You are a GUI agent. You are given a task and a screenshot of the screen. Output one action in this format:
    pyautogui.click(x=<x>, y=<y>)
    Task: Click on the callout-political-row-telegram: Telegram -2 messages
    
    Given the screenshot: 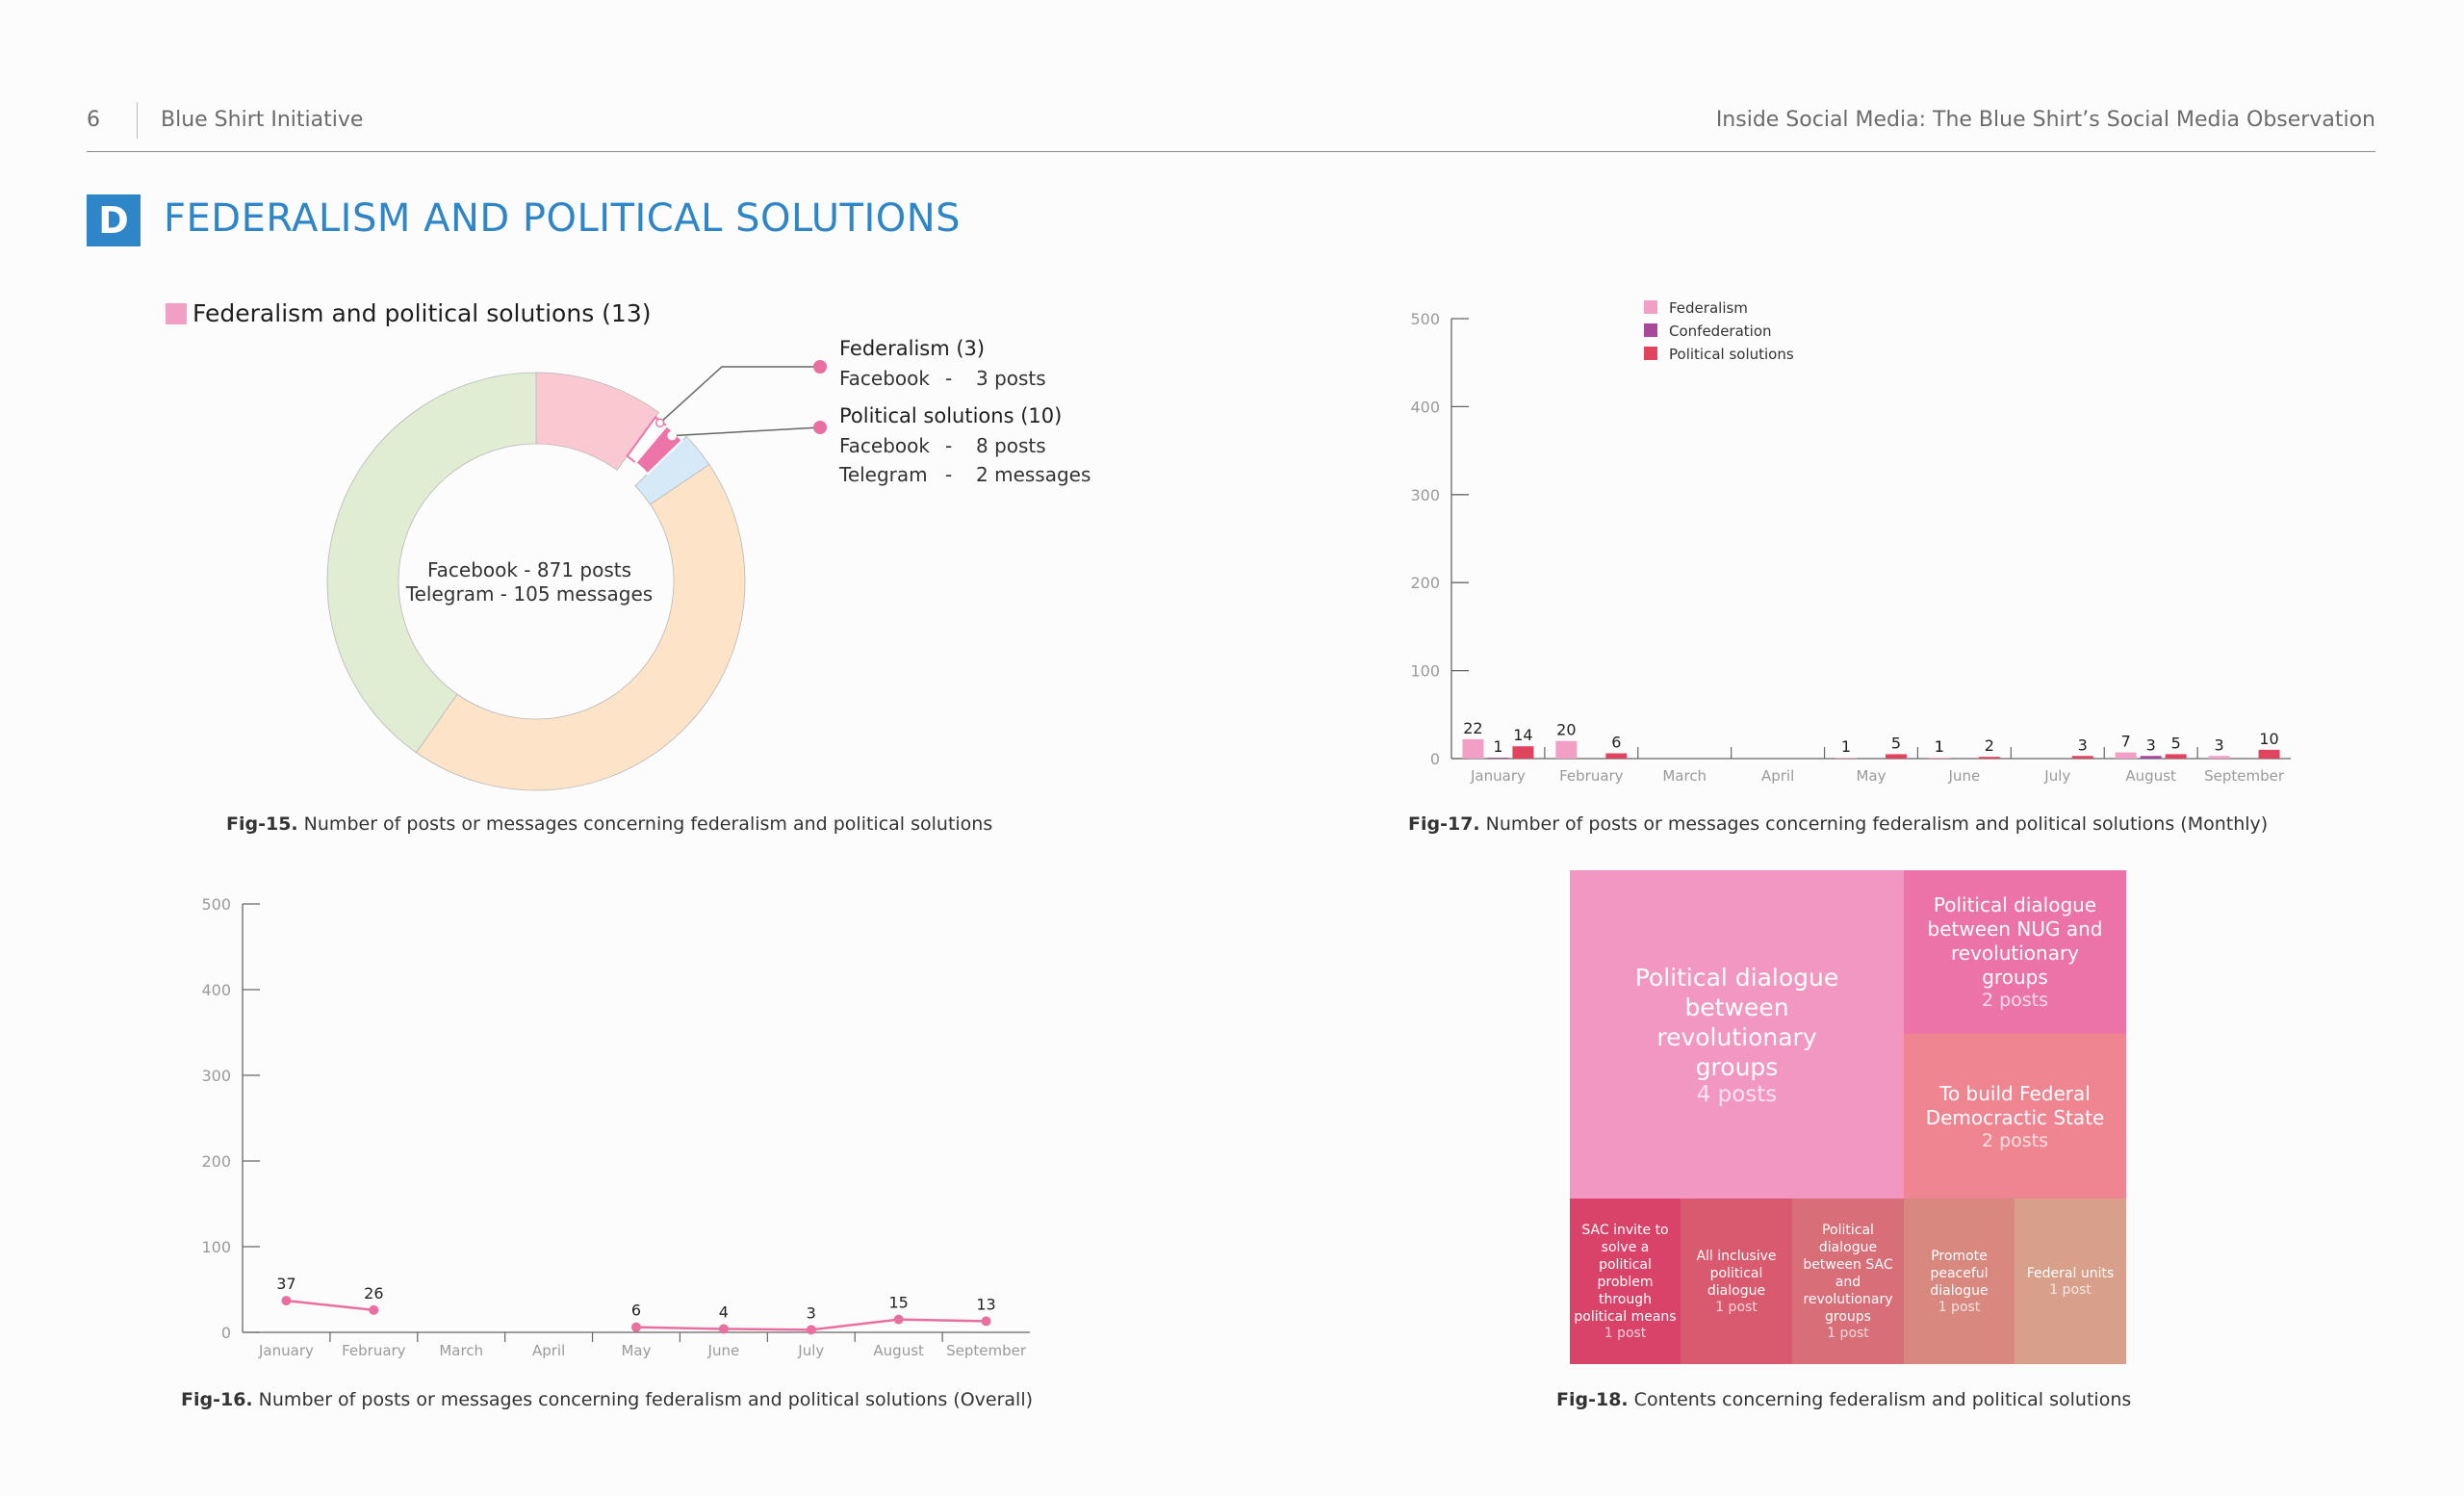 What is the action you would take?
    pyautogui.click(x=965, y=475)
    